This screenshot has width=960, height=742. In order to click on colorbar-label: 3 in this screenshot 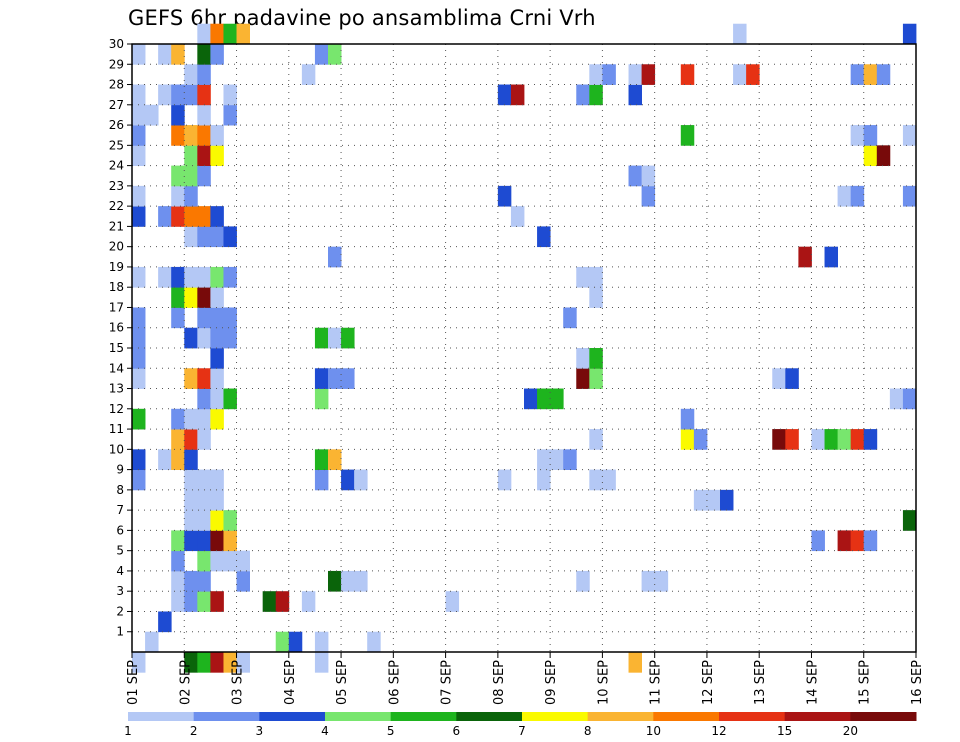, I will do `click(260, 731)`.